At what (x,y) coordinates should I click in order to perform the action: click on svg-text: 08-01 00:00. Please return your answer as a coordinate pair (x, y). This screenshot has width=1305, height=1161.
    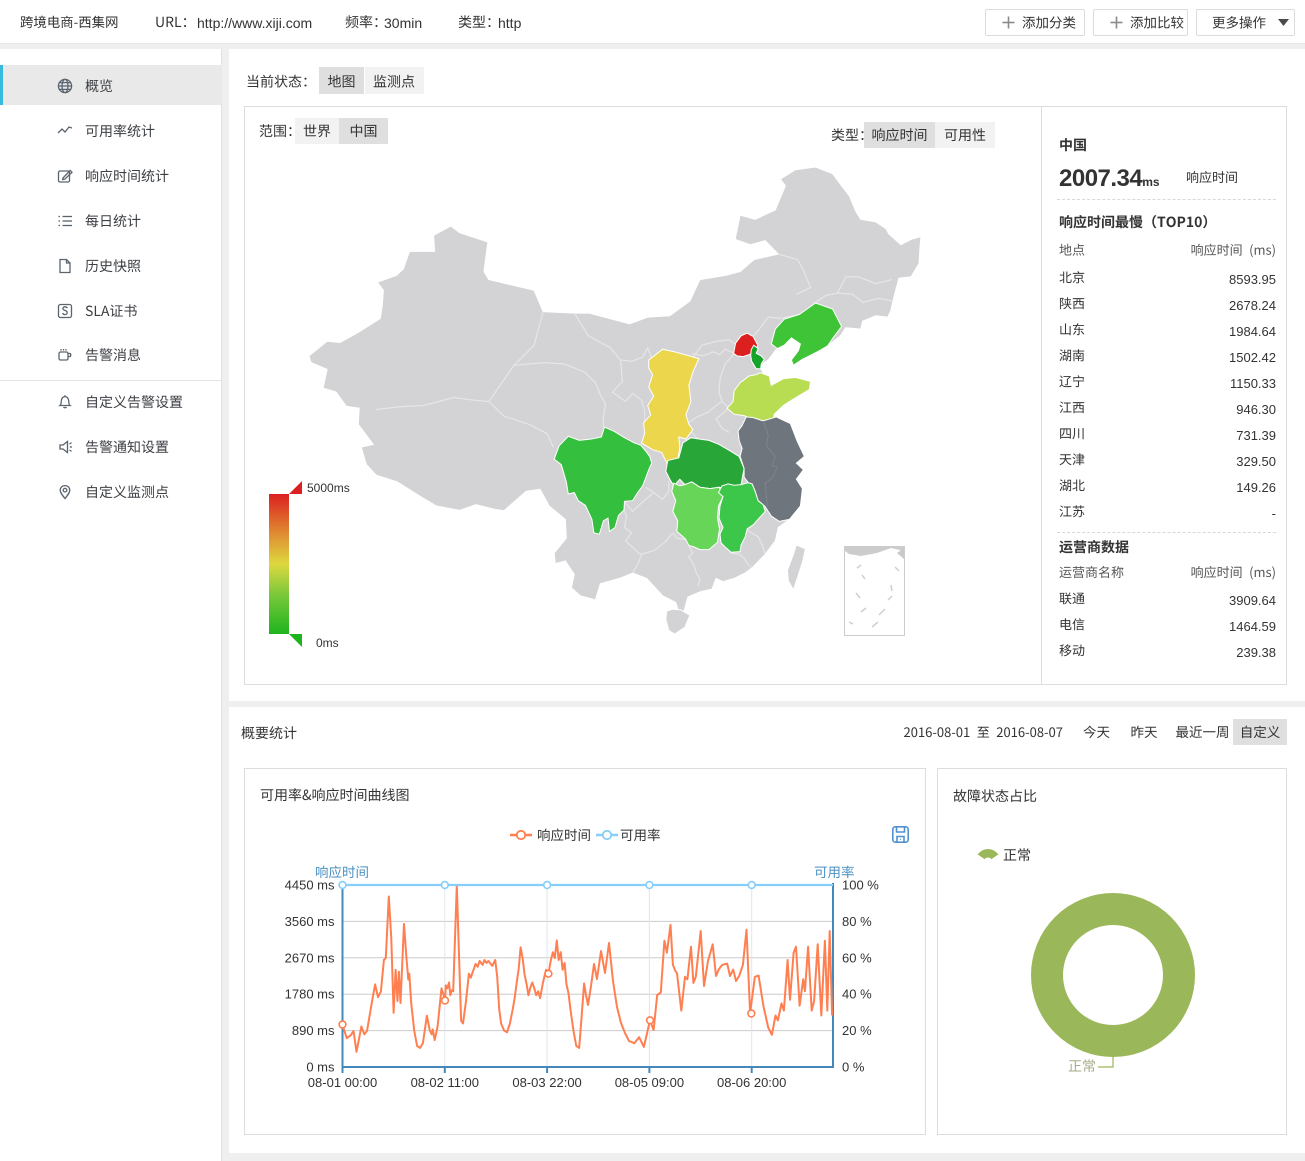
    Looking at the image, I should click on (342, 1082).